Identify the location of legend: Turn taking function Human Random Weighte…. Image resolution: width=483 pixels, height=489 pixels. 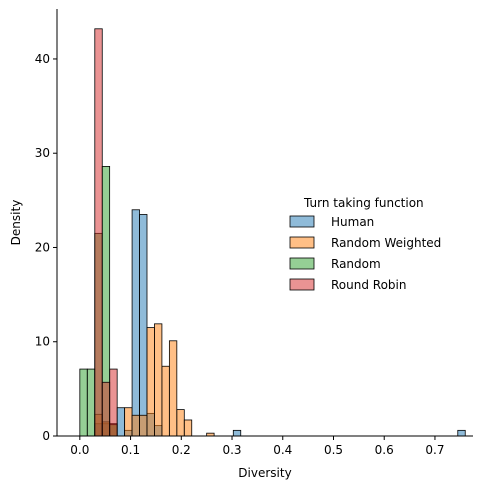
(365, 244).